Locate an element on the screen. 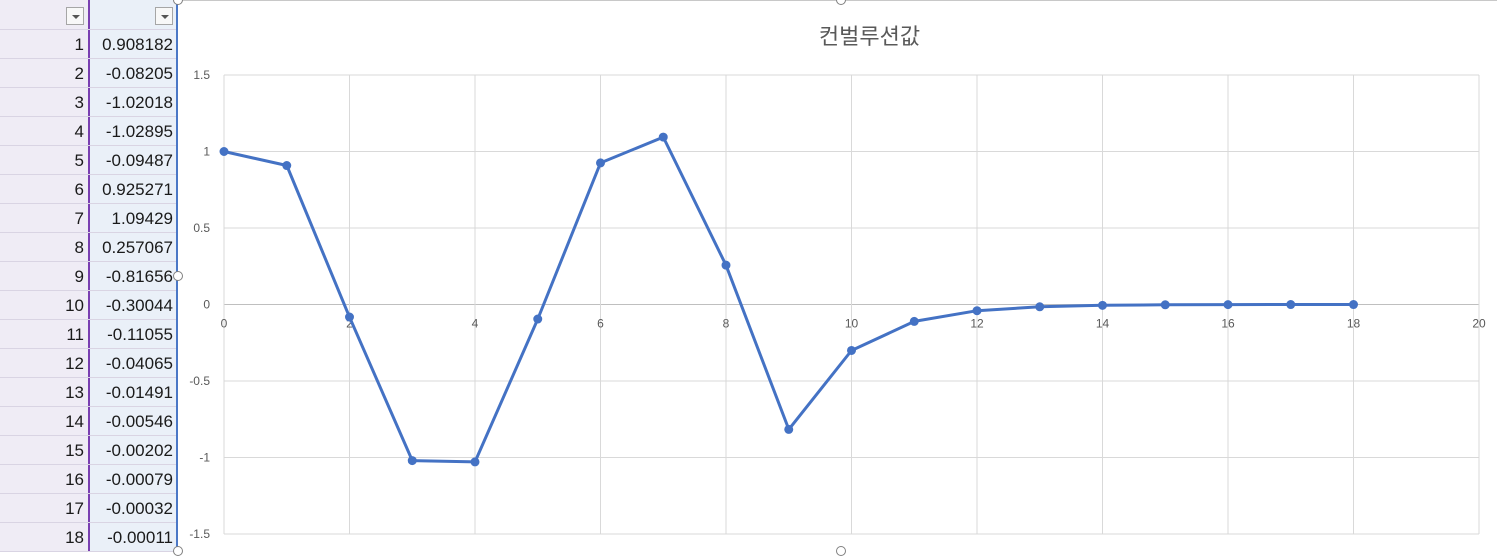  column-a is located at coordinates (44, 276).